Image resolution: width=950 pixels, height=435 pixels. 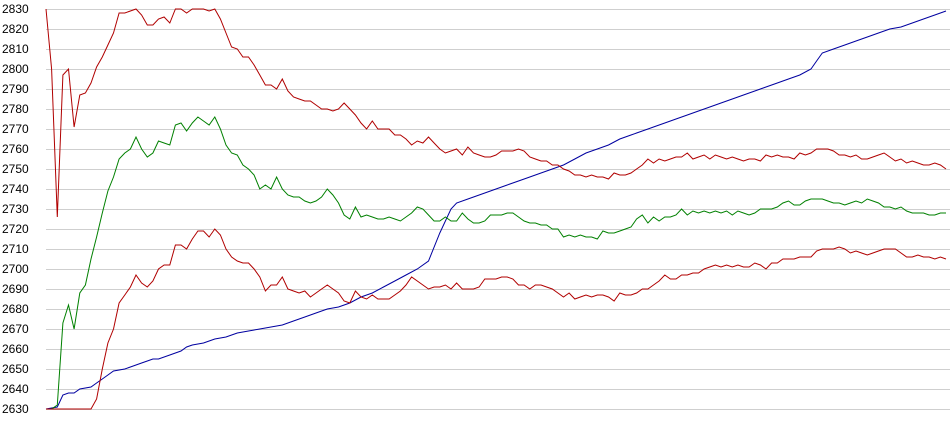 I want to click on y-tick-label: 2790, so click(x=15, y=89).